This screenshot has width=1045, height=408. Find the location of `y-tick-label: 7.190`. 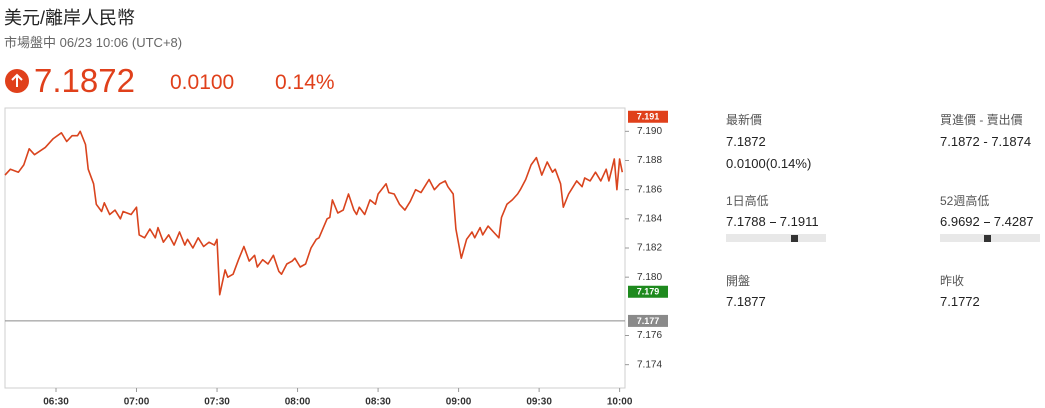

y-tick-label: 7.190 is located at coordinates (649, 131).